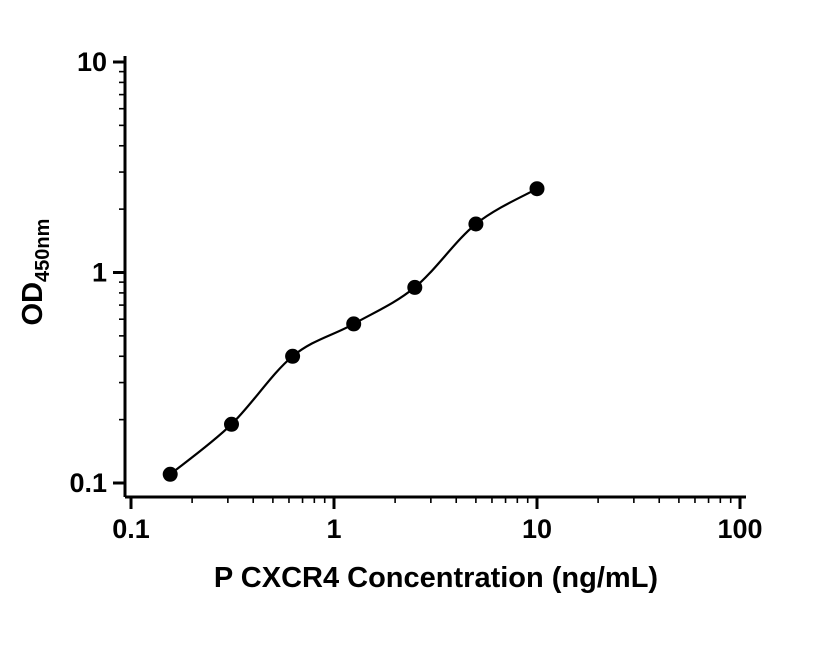 The height and width of the screenshot is (645, 816). I want to click on y-tick-label: 10, so click(92, 62).